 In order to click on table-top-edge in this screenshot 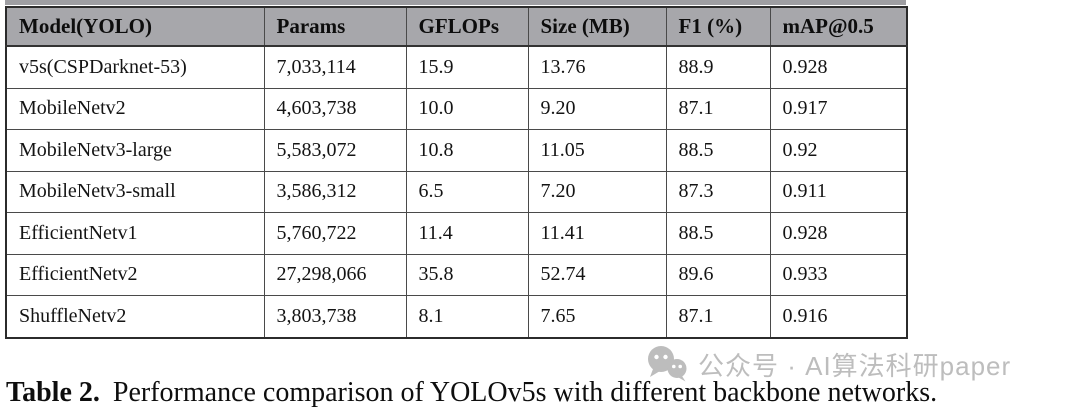, I will do `click(455, 2)`.